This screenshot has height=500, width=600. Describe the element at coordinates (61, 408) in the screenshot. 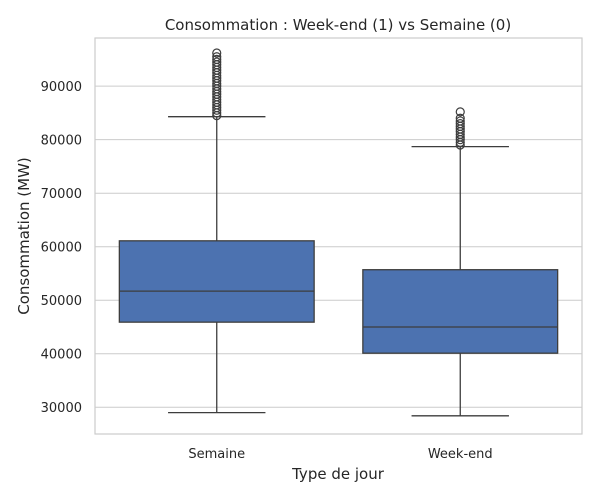

I see `y-tick-label: 30000` at that location.